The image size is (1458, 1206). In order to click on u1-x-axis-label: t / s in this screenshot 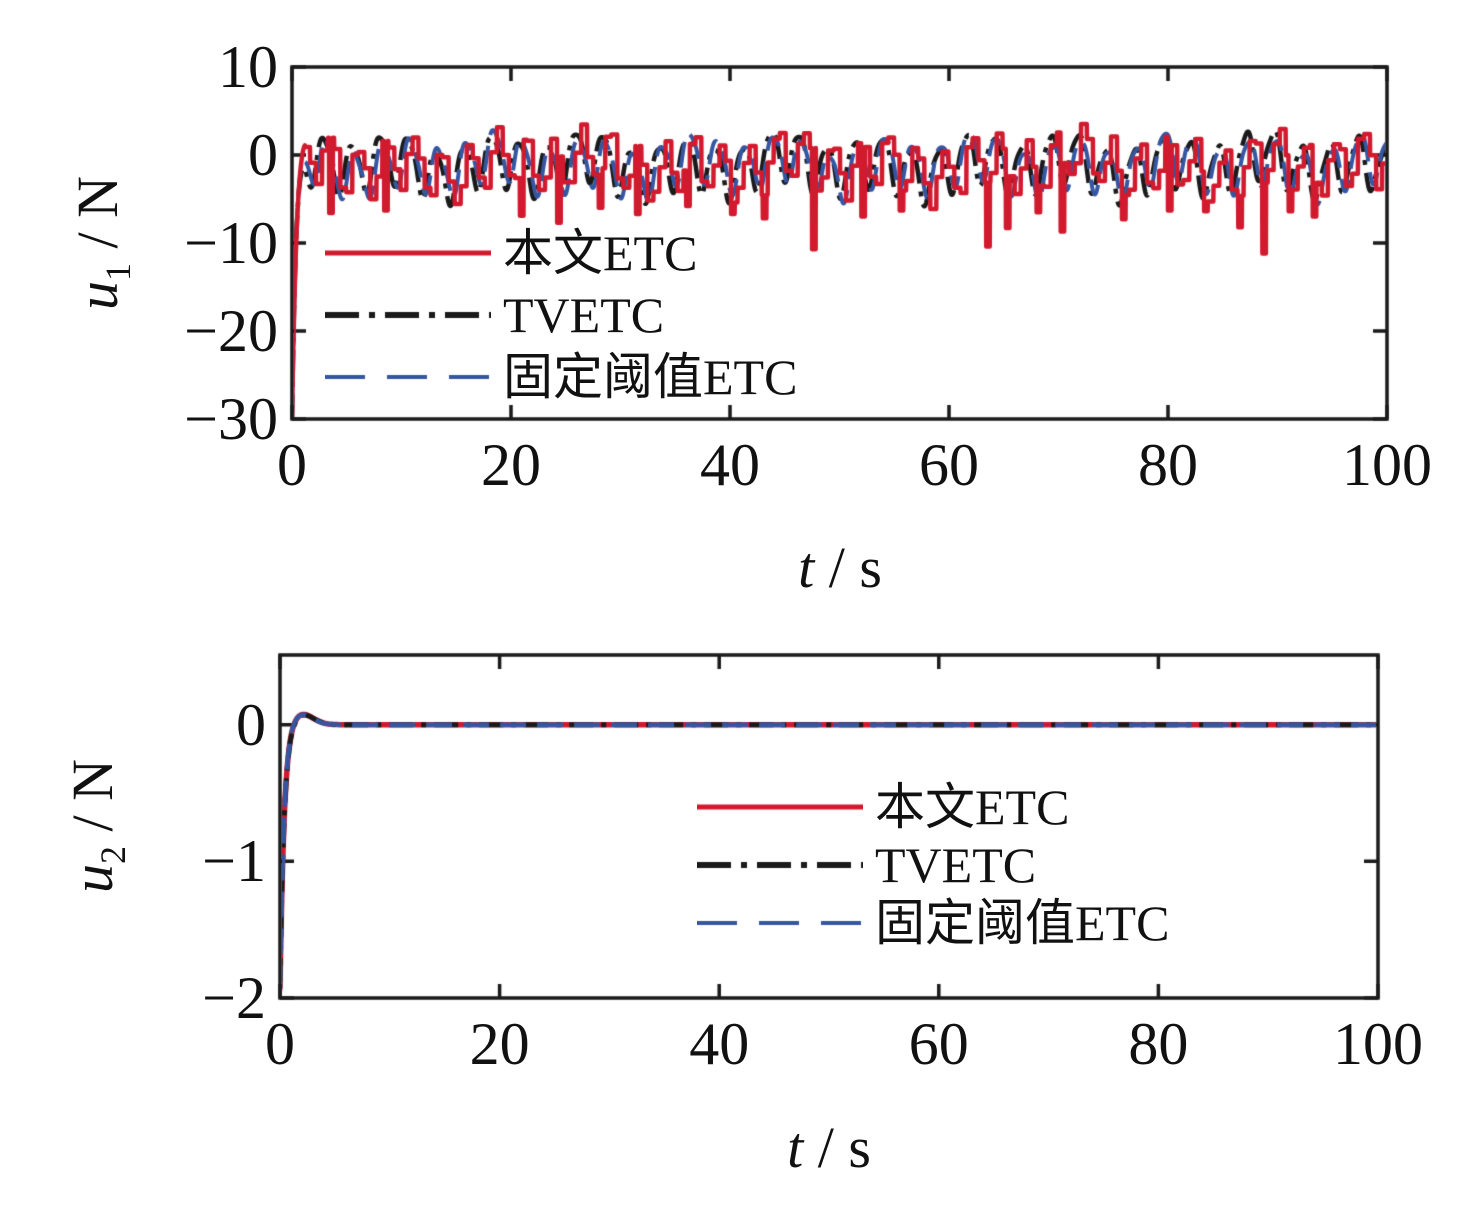, I will do `click(840, 568)`.